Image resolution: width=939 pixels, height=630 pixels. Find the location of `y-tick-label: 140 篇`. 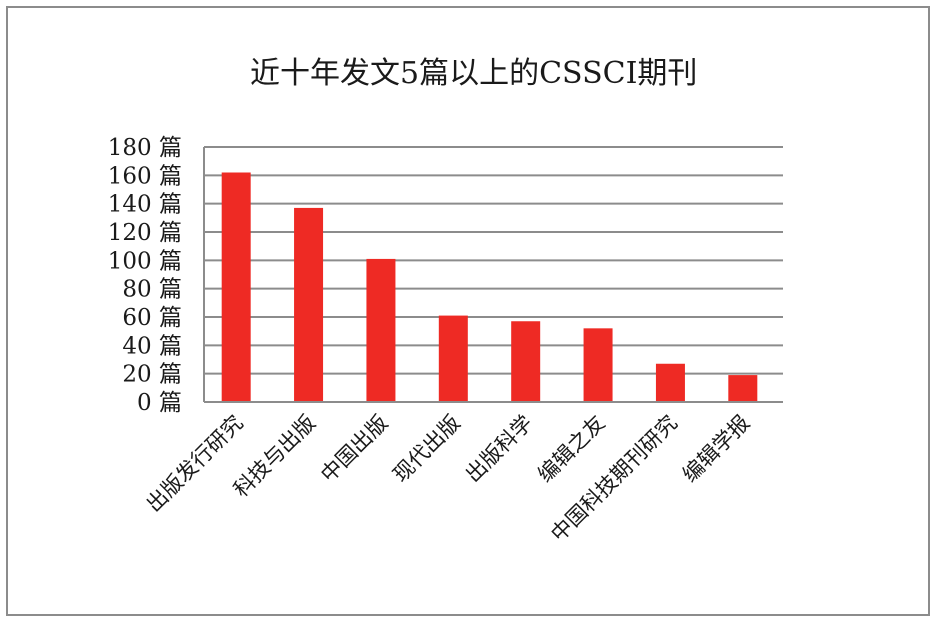

y-tick-label: 140 篇 is located at coordinates (145, 205).